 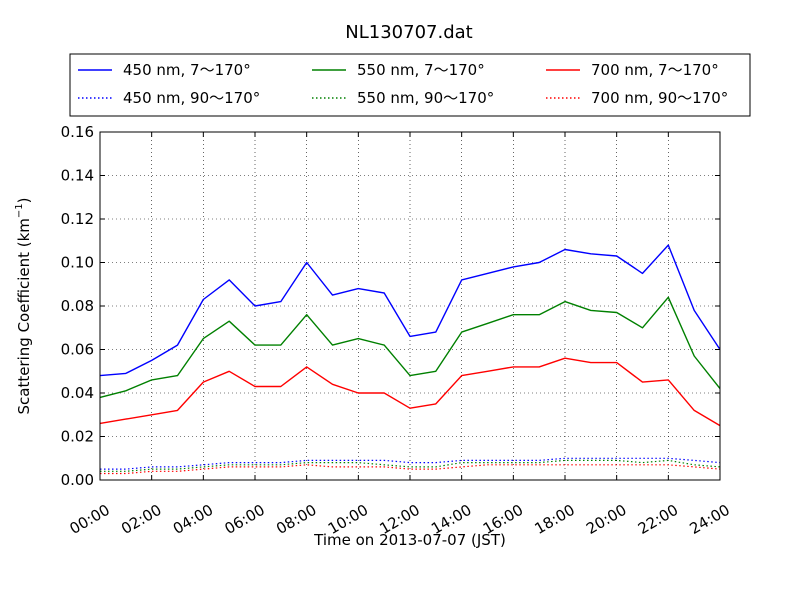 What do you see at coordinates (187, 70) in the screenshot?
I see `legend-entry: 450 nm, 7～170°` at bounding box center [187, 70].